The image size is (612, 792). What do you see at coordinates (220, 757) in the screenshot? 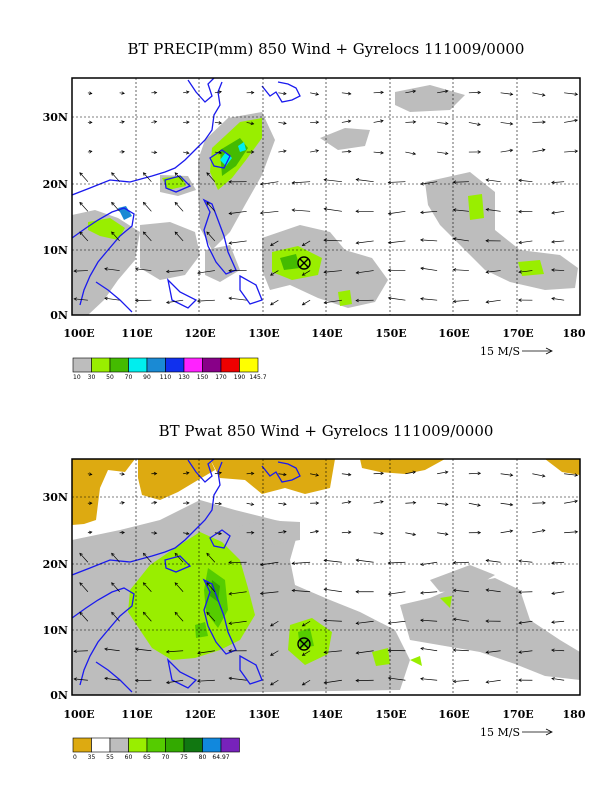
I see `legend-label: 64.97` at bounding box center [220, 757].